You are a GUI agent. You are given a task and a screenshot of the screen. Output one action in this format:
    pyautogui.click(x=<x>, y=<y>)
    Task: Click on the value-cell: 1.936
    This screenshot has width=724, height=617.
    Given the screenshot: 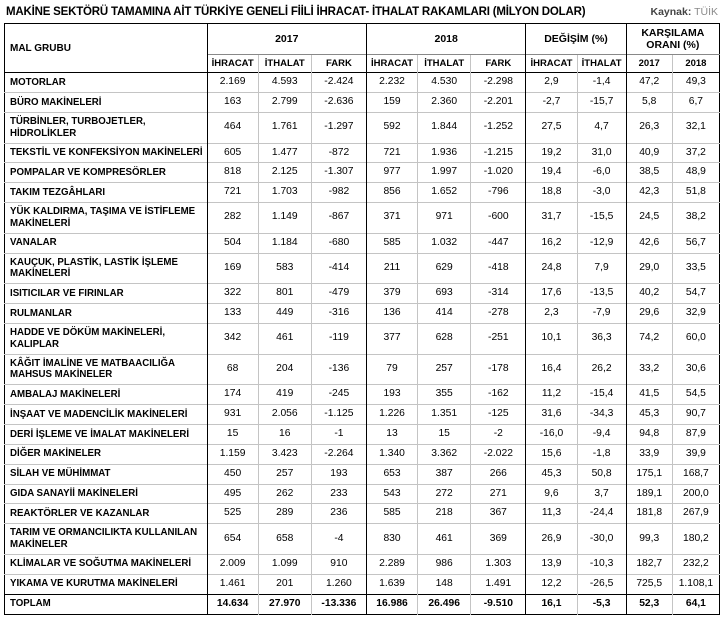 What is the action you would take?
    pyautogui.click(x=444, y=152)
    